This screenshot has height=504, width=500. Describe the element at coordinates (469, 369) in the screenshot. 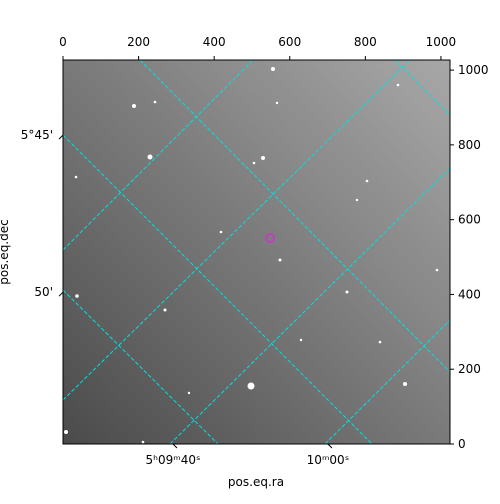

I see `y-tick-label: 200` at that location.